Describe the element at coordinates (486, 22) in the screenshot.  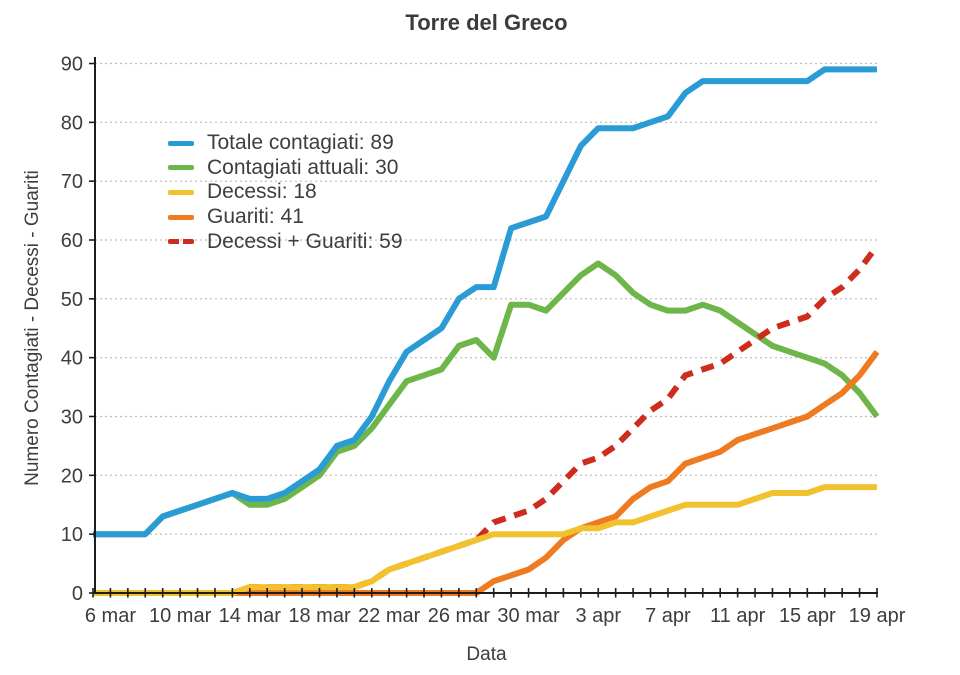
I see `chart-title: Torre del Greco` at that location.